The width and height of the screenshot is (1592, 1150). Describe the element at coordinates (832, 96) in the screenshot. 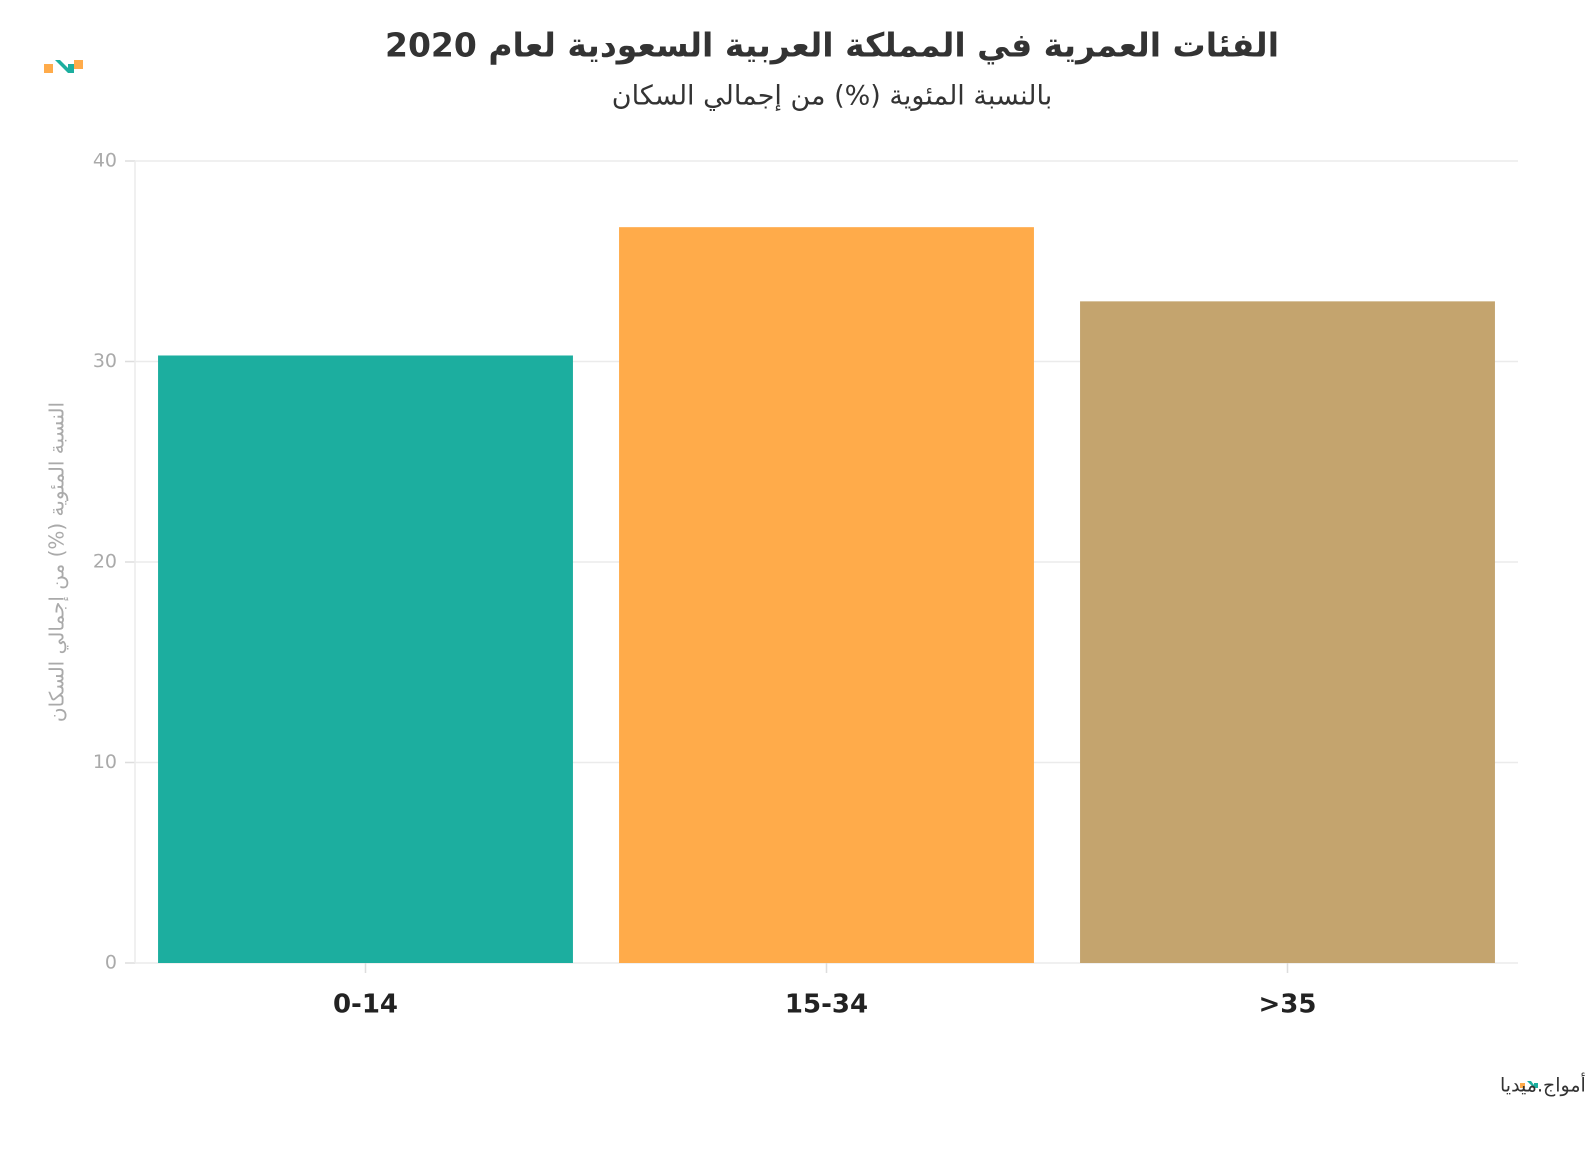

I see `chart-subtitle: بالنسبة المئوية (%) من إجمالي السكان` at that location.